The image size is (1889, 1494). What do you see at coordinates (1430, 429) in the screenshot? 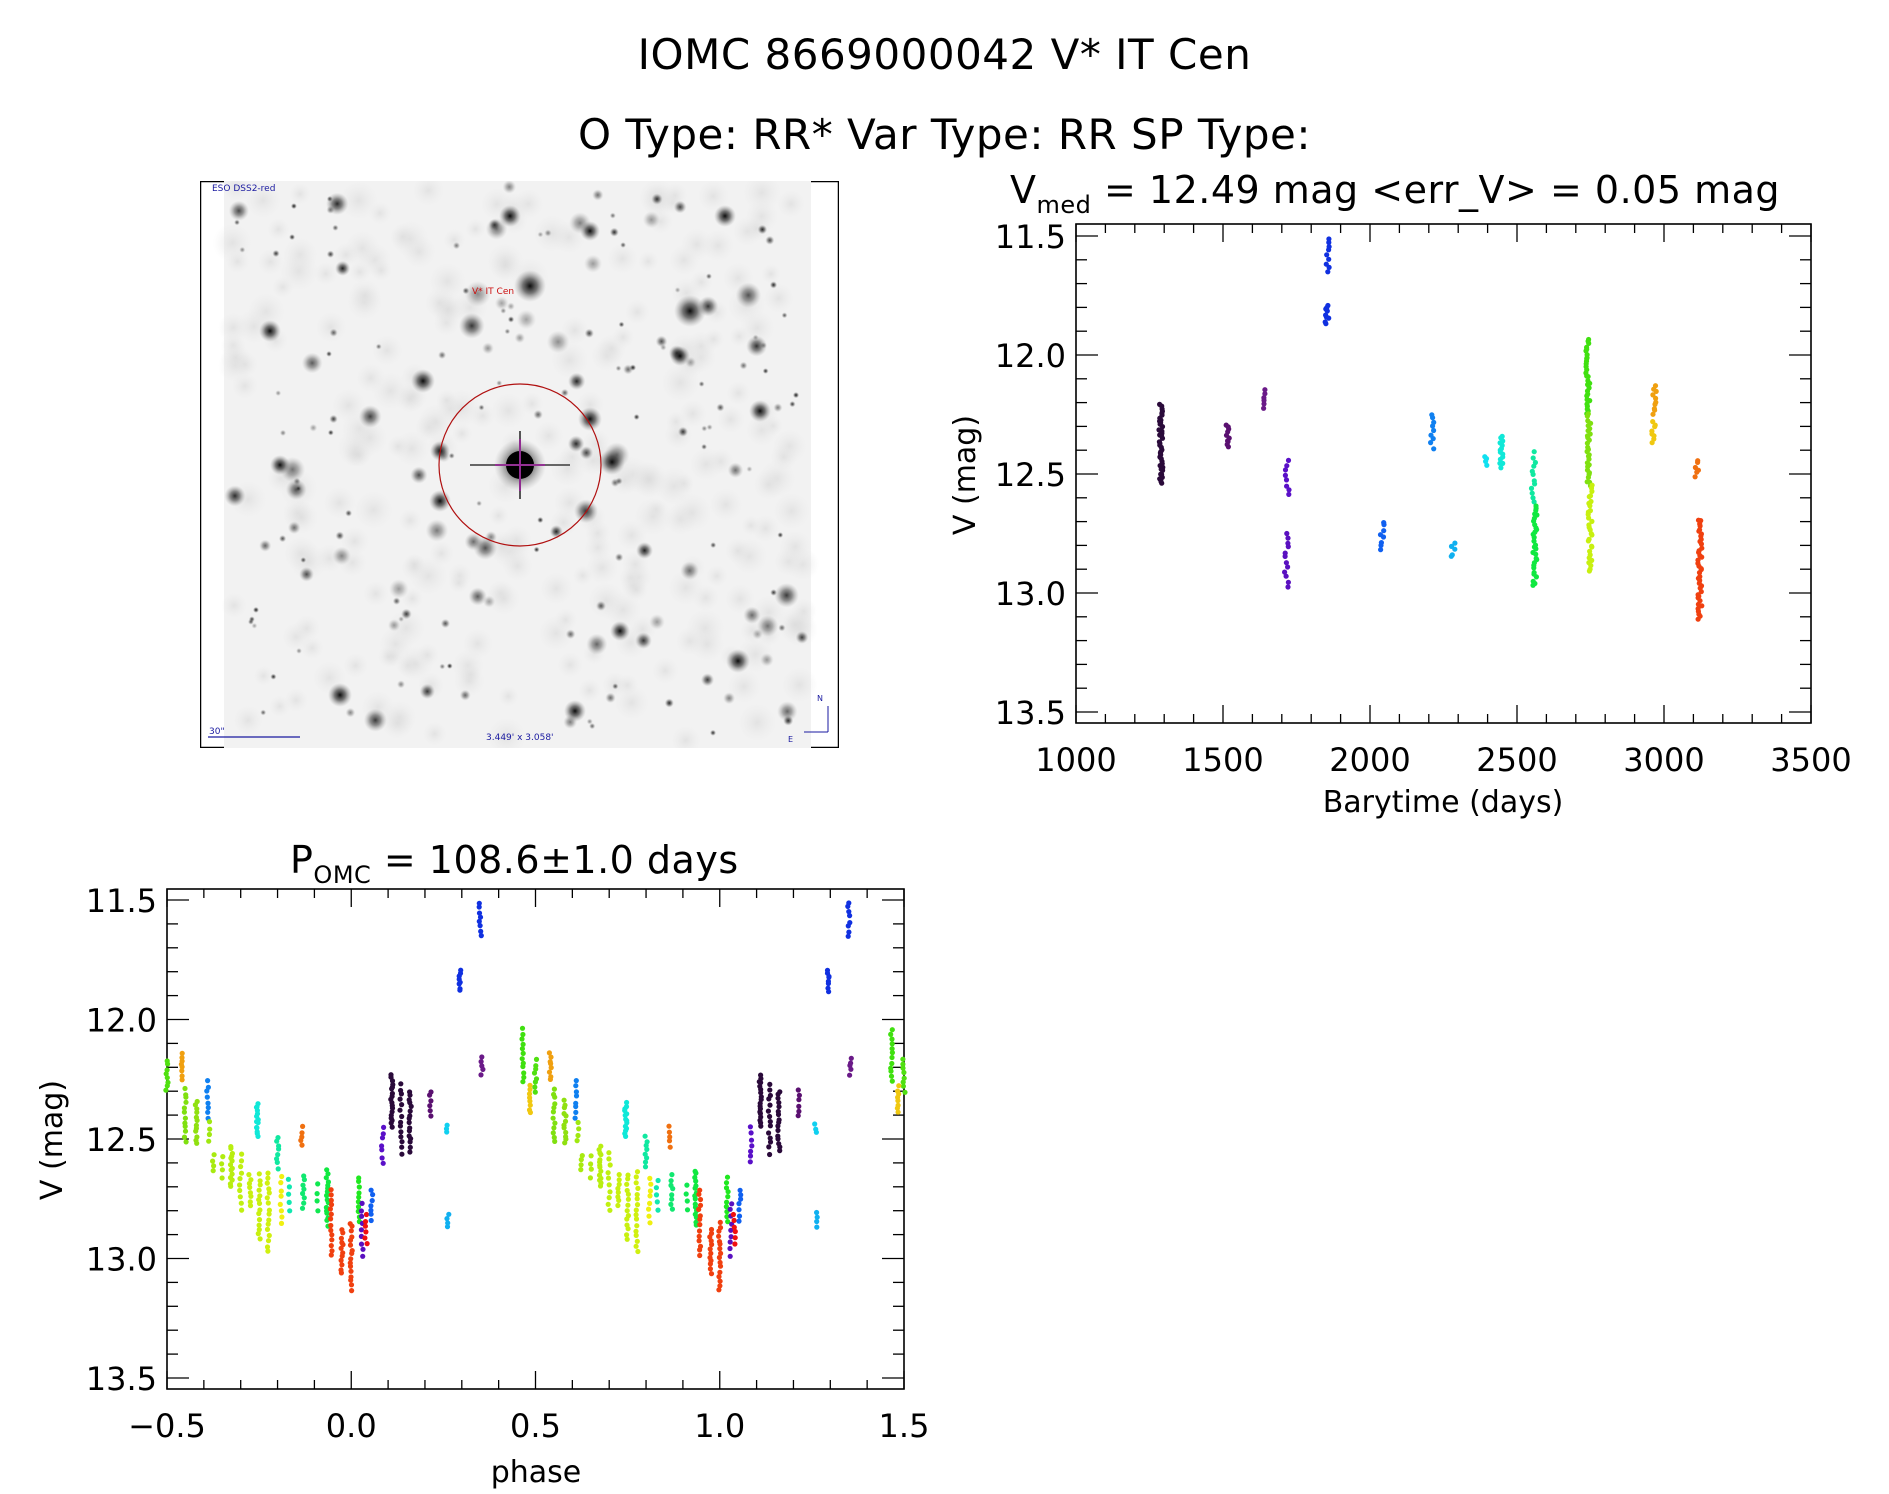
I see `light-curve-points` at bounding box center [1430, 429].